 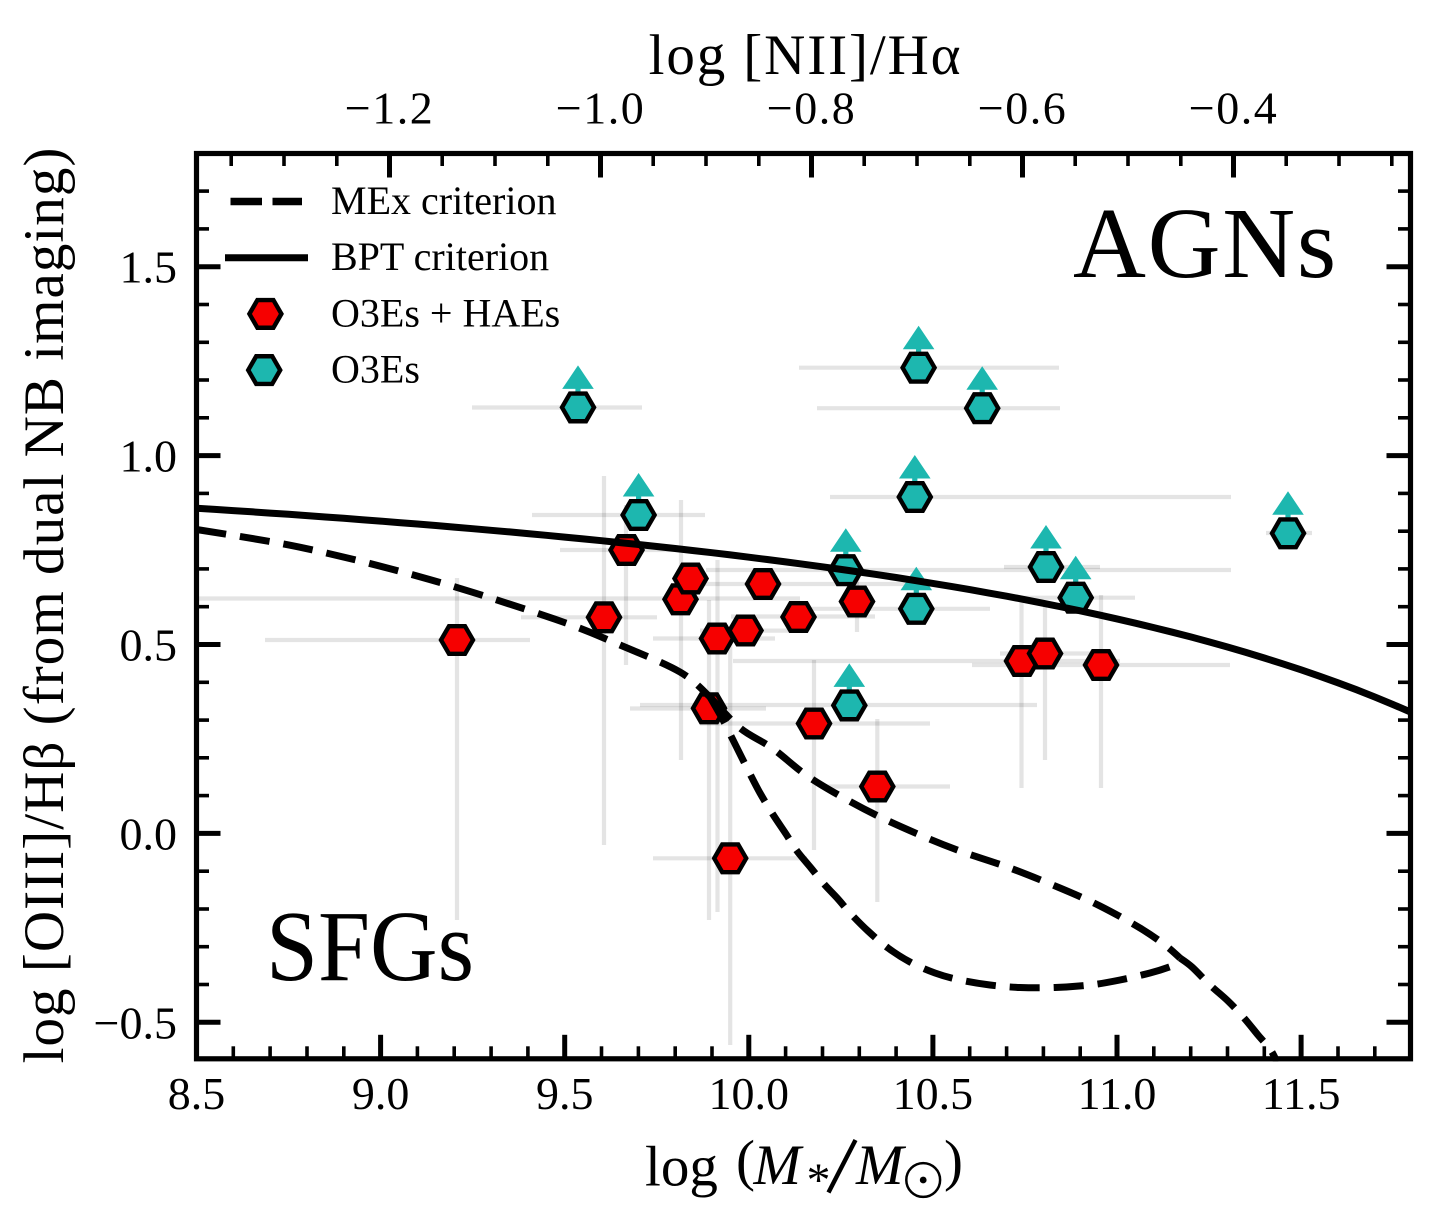 What do you see at coordinates (149, 833) in the screenshot?
I see `svg-text: 0.0` at bounding box center [149, 833].